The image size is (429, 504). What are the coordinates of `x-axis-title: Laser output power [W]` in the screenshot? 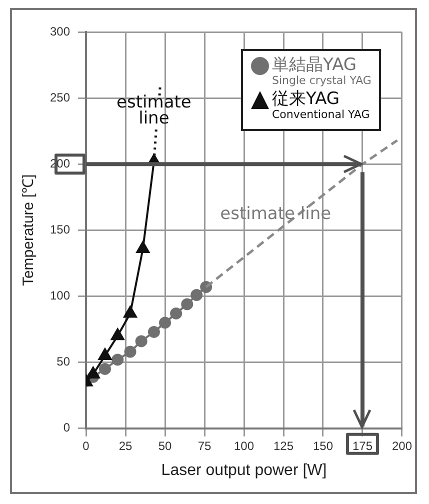 It's located at (244, 470).